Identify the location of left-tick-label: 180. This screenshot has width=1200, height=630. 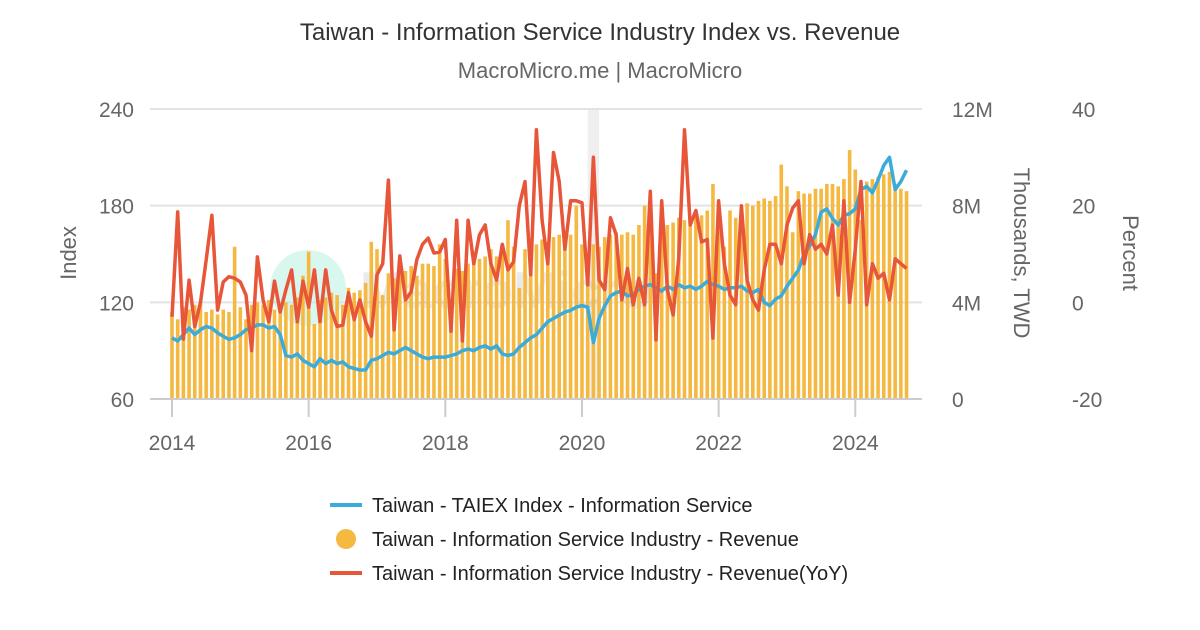
(116, 207).